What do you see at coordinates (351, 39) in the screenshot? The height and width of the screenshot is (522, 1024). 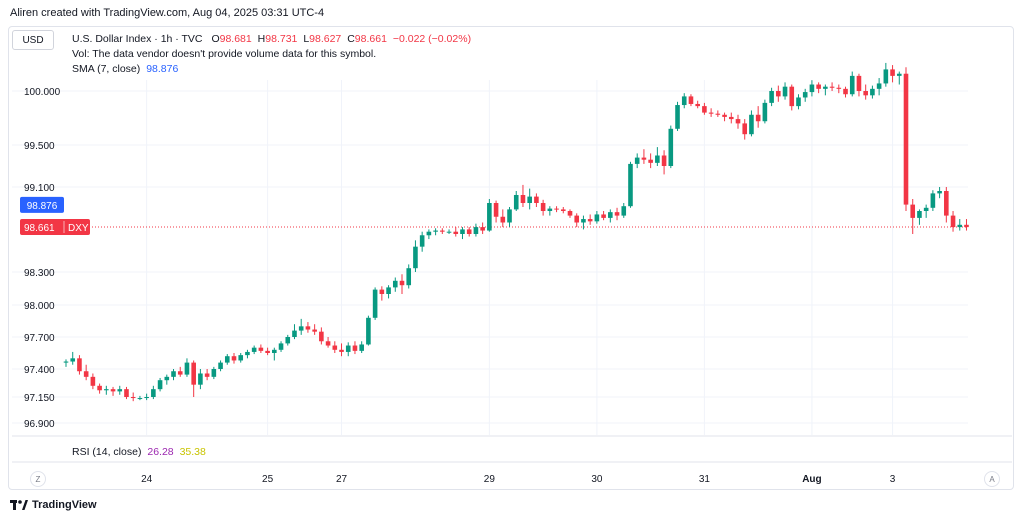 I see `ohlc-close-label: C` at bounding box center [351, 39].